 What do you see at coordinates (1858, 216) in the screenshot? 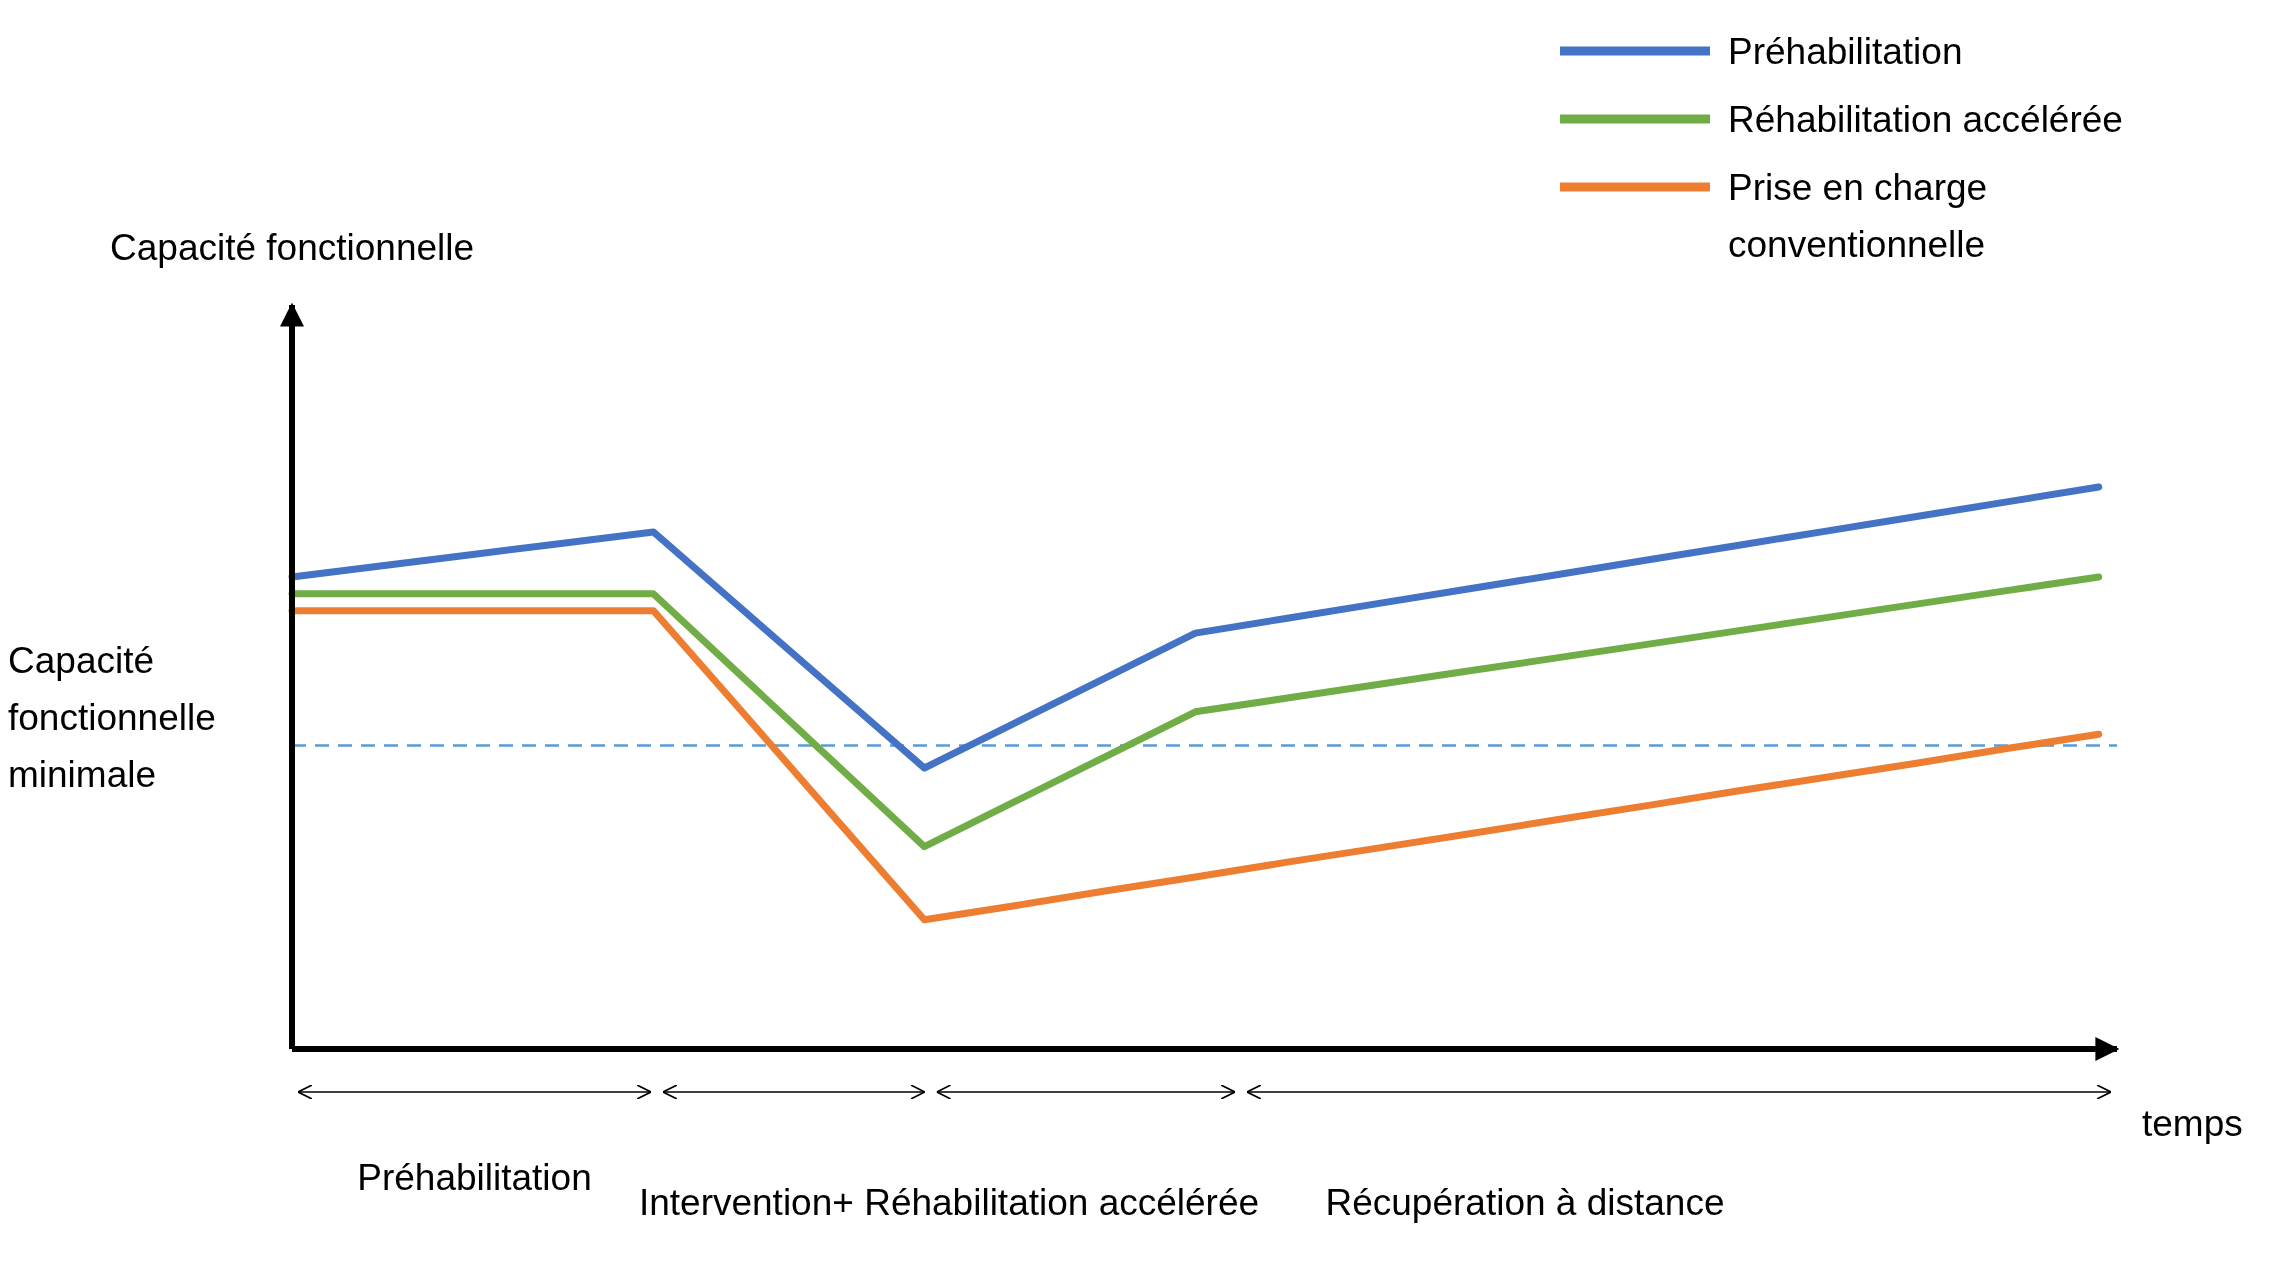
I see `legend-label: Prise en charge conventionnelle` at bounding box center [1858, 216].